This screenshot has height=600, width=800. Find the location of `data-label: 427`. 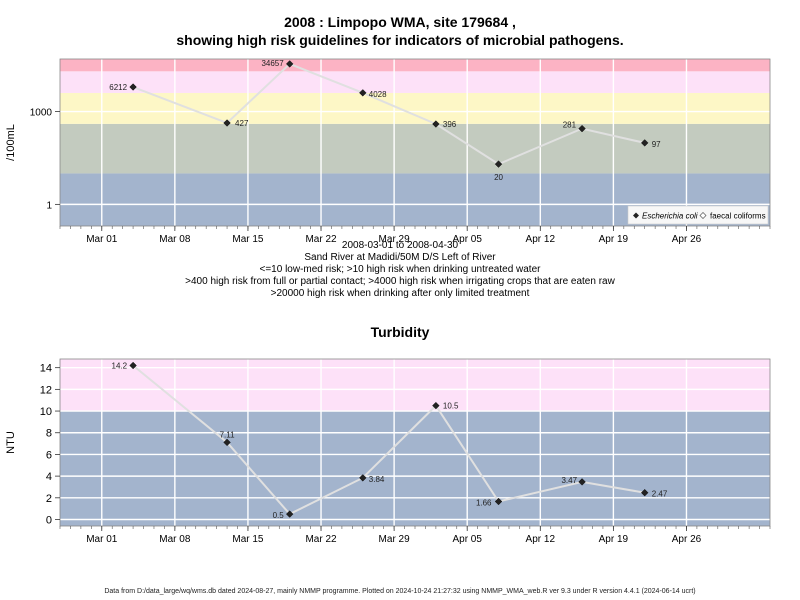

data-label: 427 is located at coordinates (242, 123).